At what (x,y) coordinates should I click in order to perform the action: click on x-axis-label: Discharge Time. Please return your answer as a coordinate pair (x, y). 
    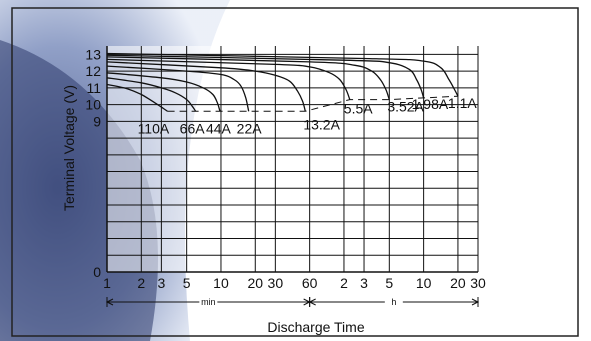
    Looking at the image, I should click on (315, 327).